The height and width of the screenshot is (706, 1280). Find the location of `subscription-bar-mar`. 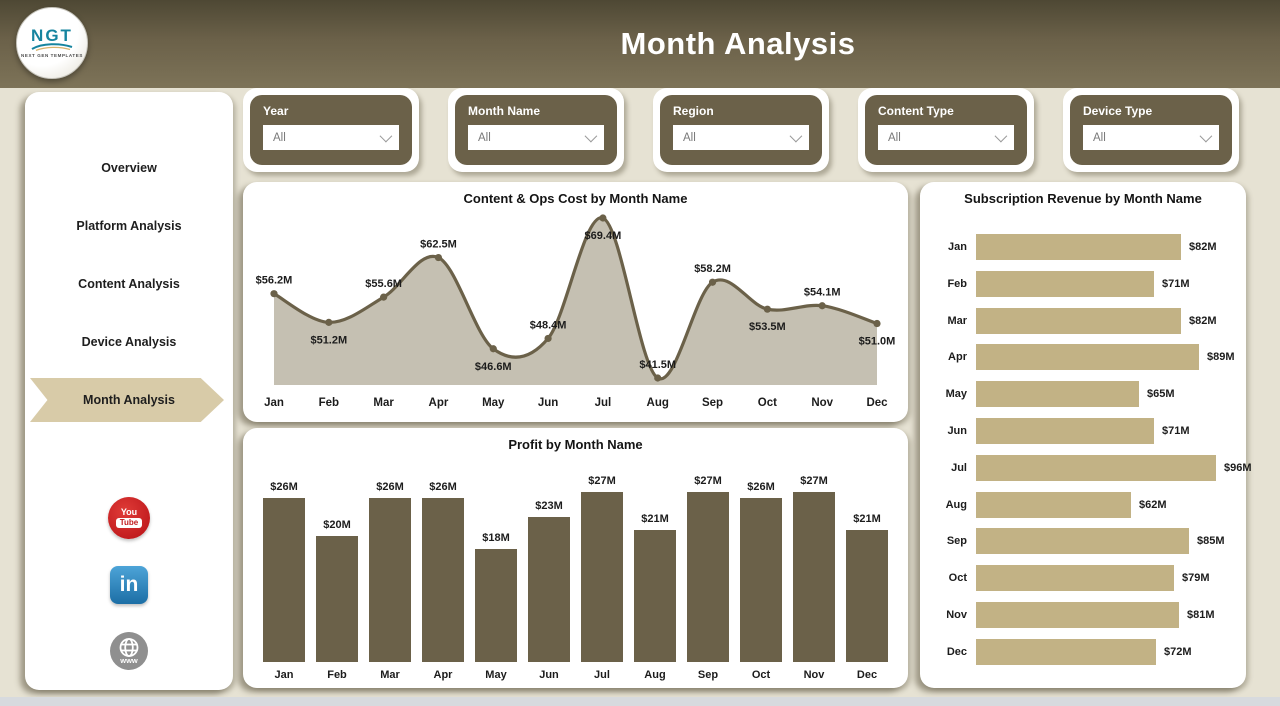

subscription-bar-mar is located at coordinates (1078, 320).